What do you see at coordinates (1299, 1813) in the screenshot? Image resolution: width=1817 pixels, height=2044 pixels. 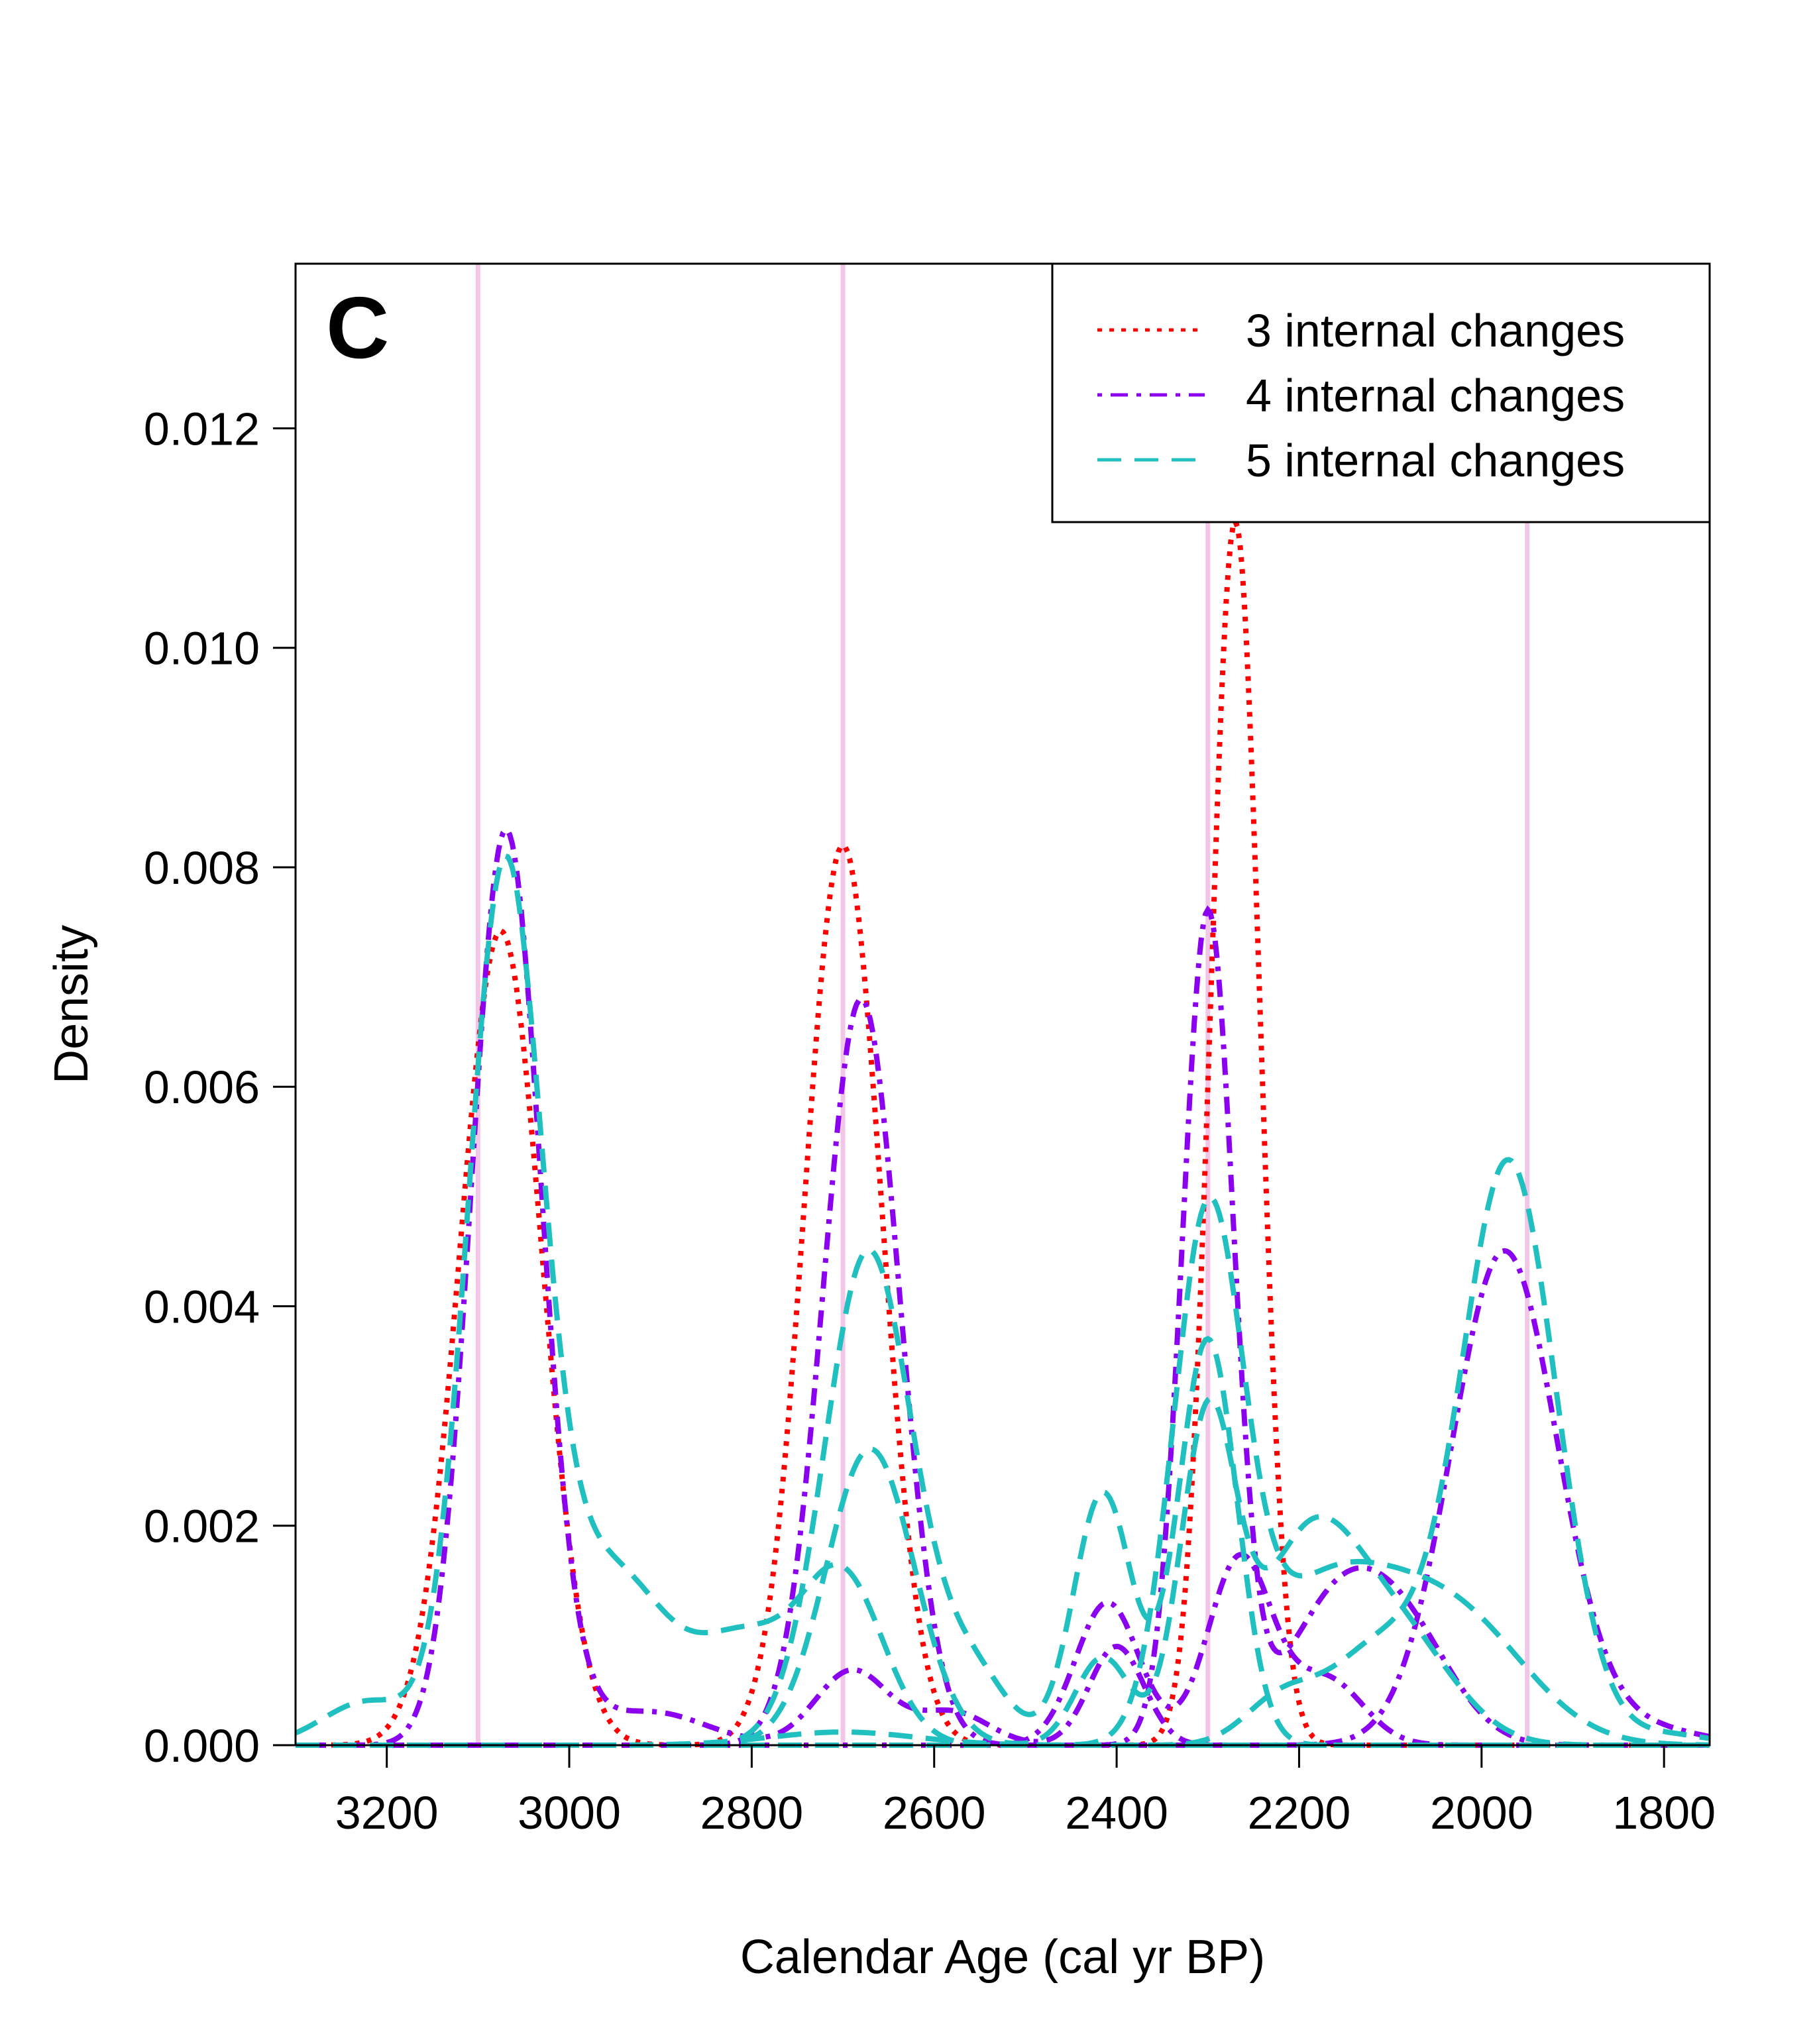 I see `x-tick-label: 2200` at bounding box center [1299, 1813].